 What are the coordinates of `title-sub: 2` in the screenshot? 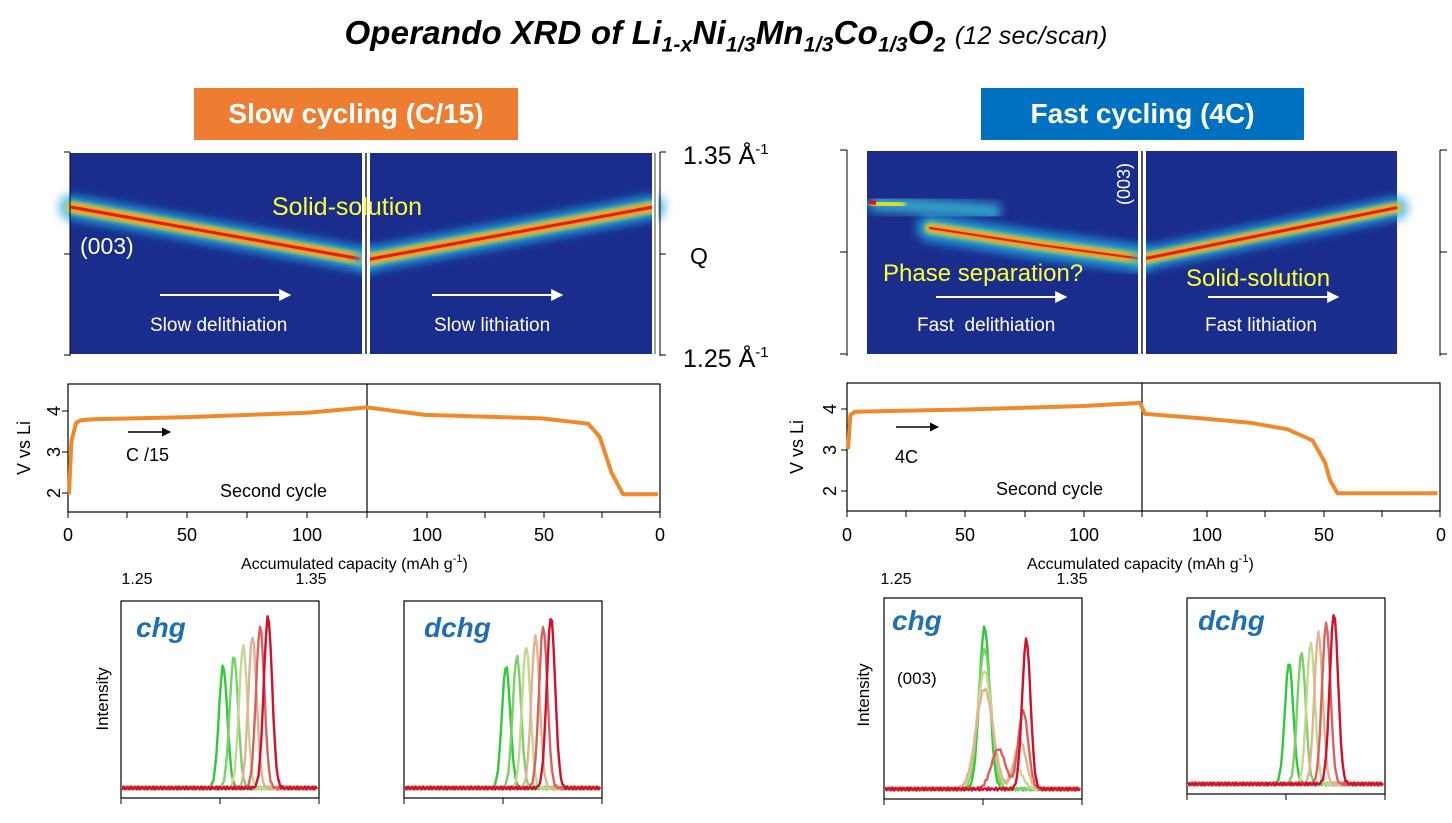 It's located at (939, 45).